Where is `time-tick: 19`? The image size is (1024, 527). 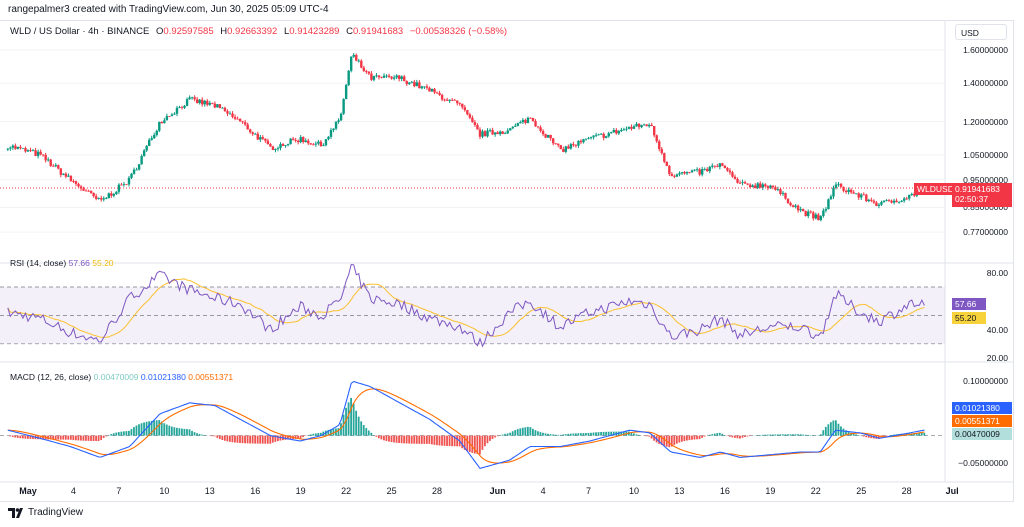 time-tick: 19 is located at coordinates (300, 491).